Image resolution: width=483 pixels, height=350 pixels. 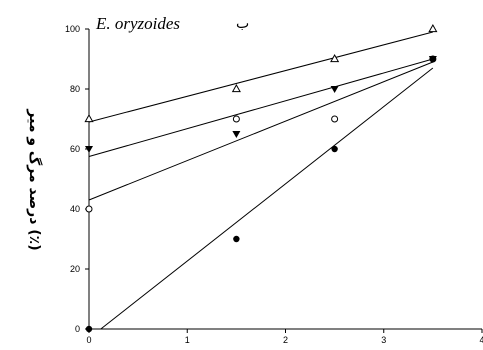 What do you see at coordinates (88, 340) in the screenshot?
I see `x-tick-label: 0` at bounding box center [88, 340].